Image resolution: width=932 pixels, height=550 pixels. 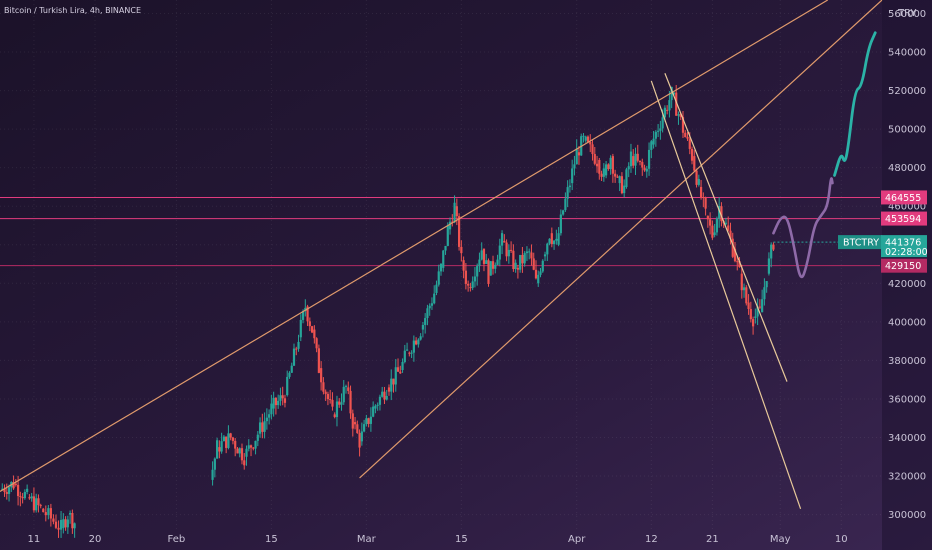 What do you see at coordinates (803, 228) in the screenshot?
I see `projection-path-purple` at bounding box center [803, 228].